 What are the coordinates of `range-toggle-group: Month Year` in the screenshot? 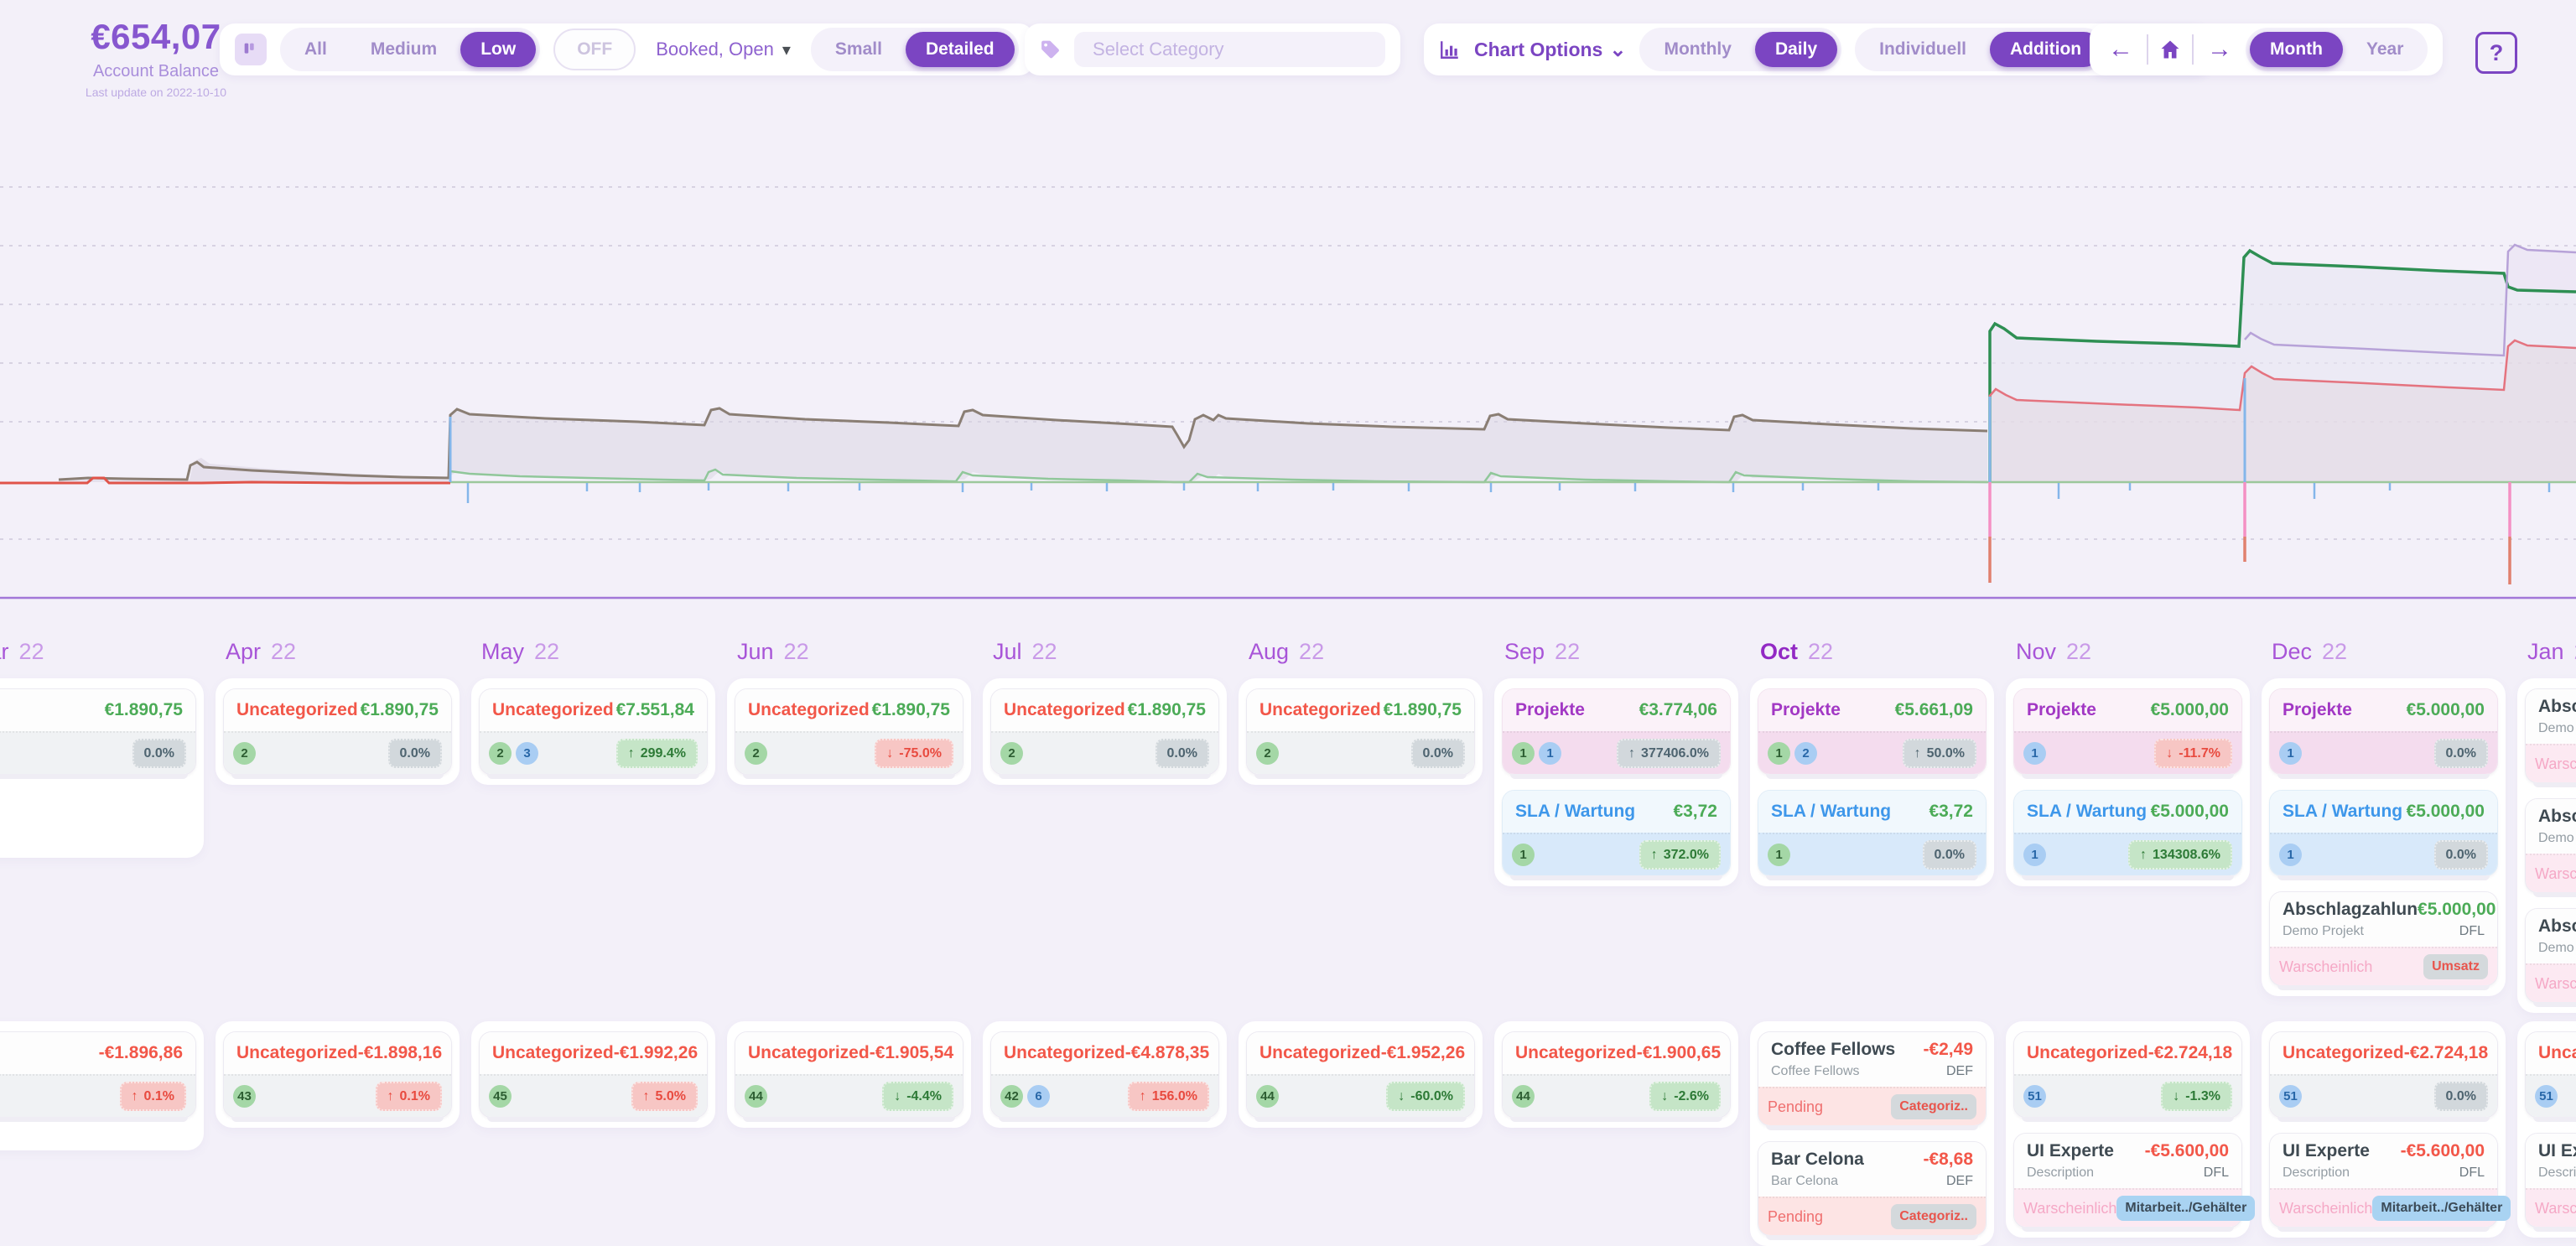 It's located at (2337, 49).